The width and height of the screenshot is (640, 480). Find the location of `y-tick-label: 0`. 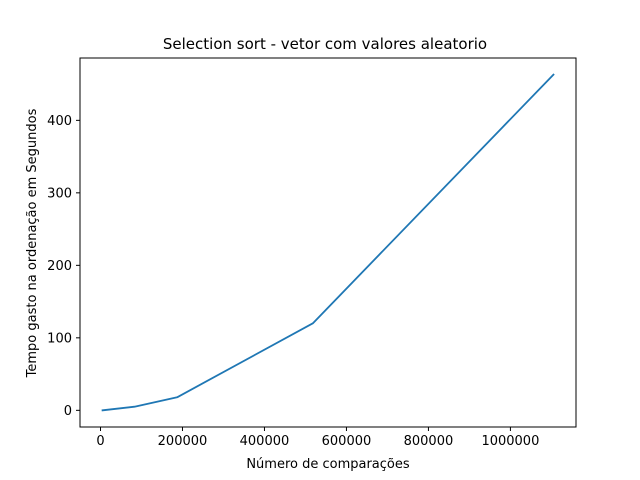

y-tick-label: 0 is located at coordinates (68, 411).